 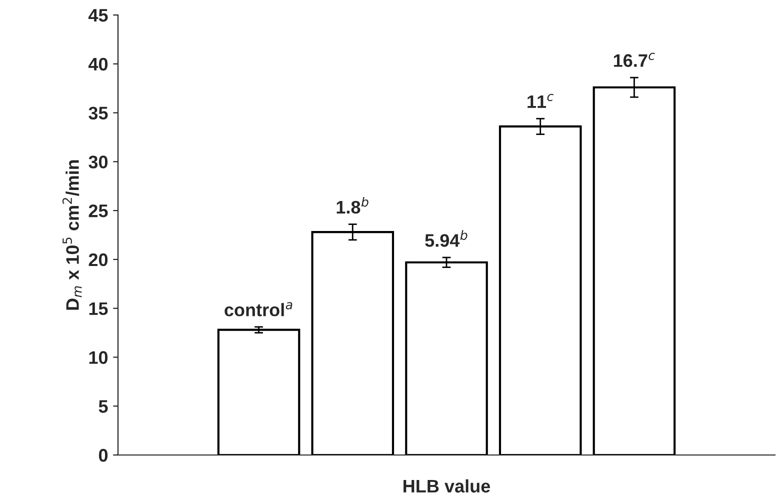 What do you see at coordinates (98, 162) in the screenshot?
I see `y-tick-label: 30` at bounding box center [98, 162].